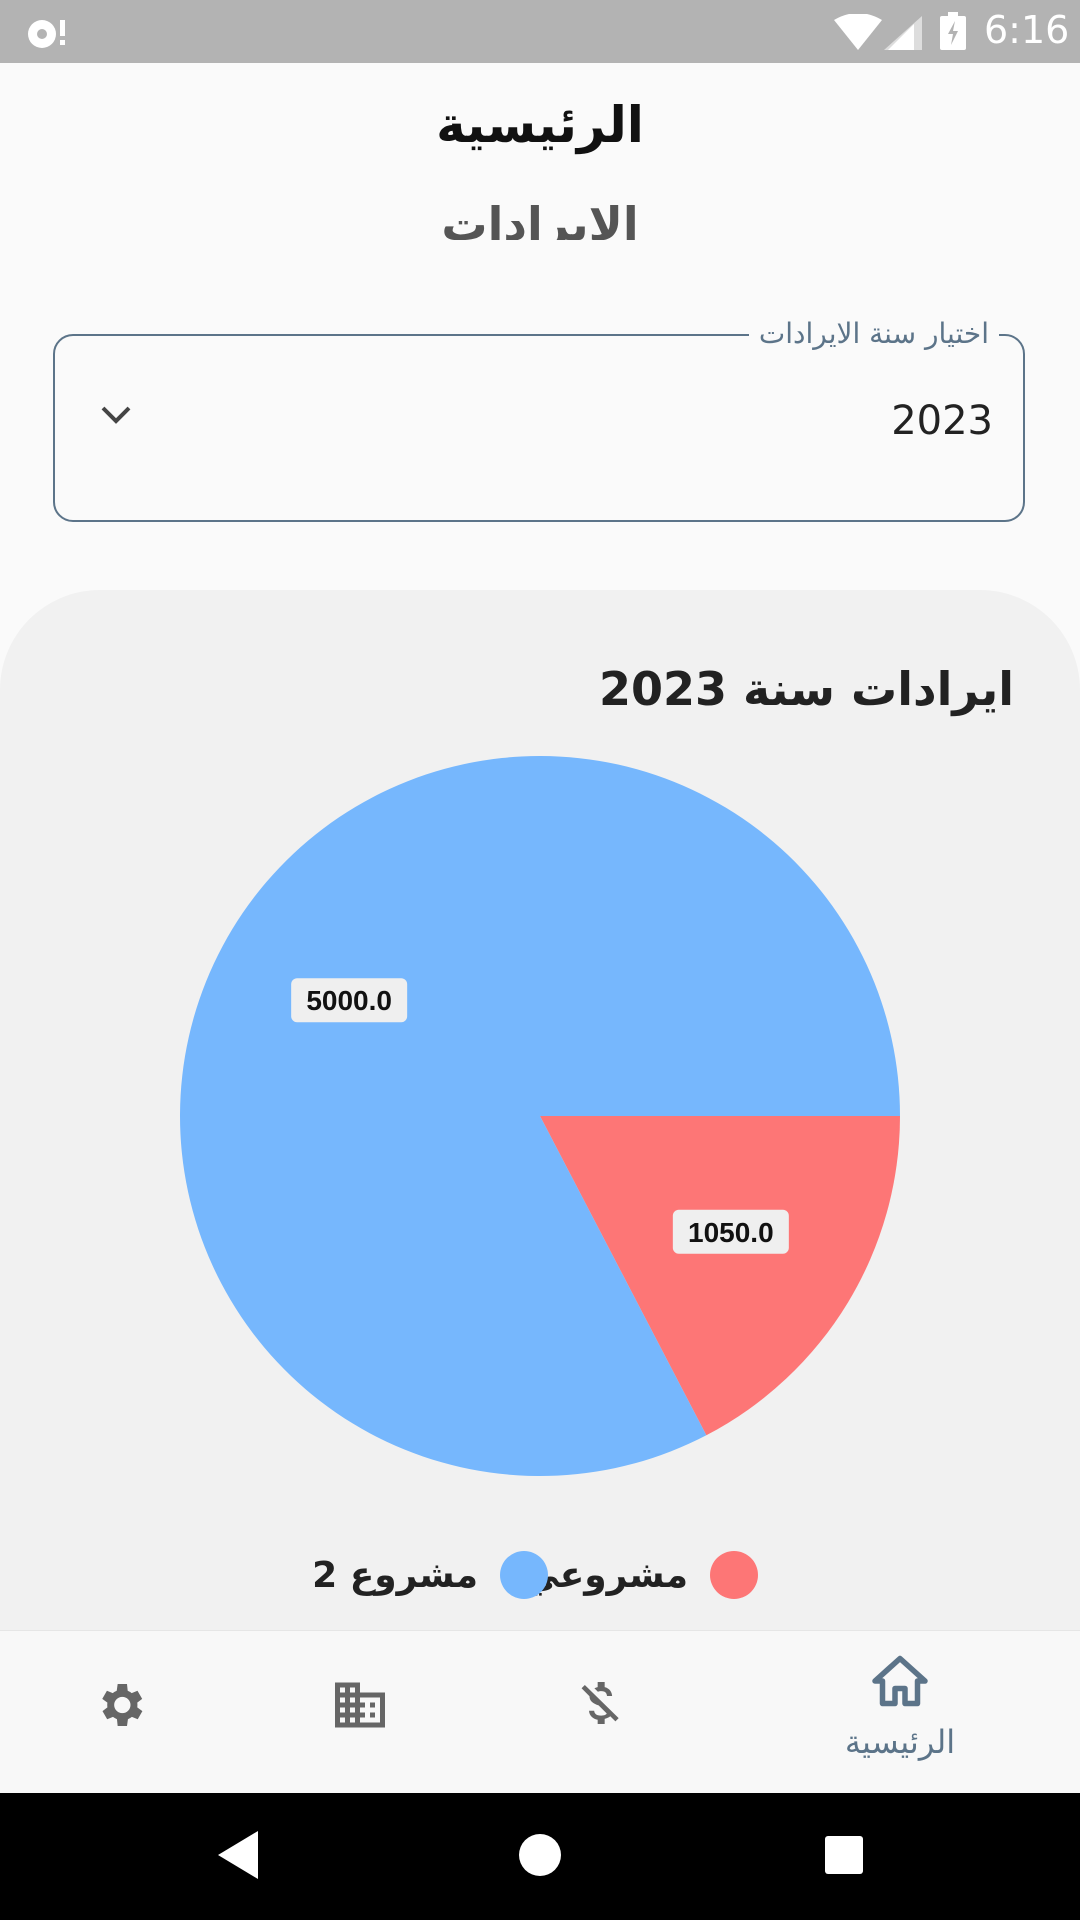 This screenshot has width=1080, height=1920. I want to click on legend-item: مشروعي, so click(640, 1575).